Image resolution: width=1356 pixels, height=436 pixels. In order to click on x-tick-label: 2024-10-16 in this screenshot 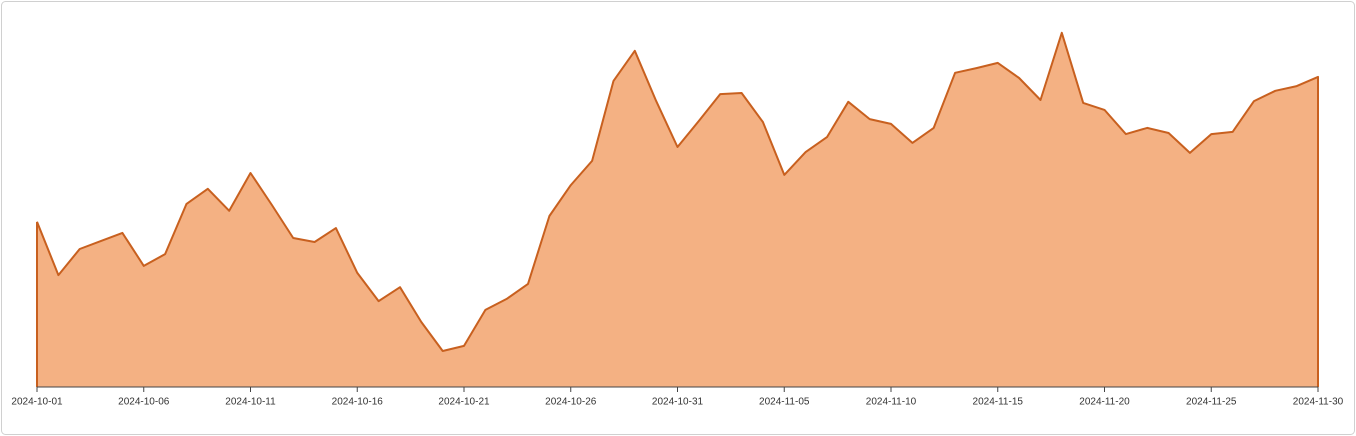, I will do `click(358, 402)`.